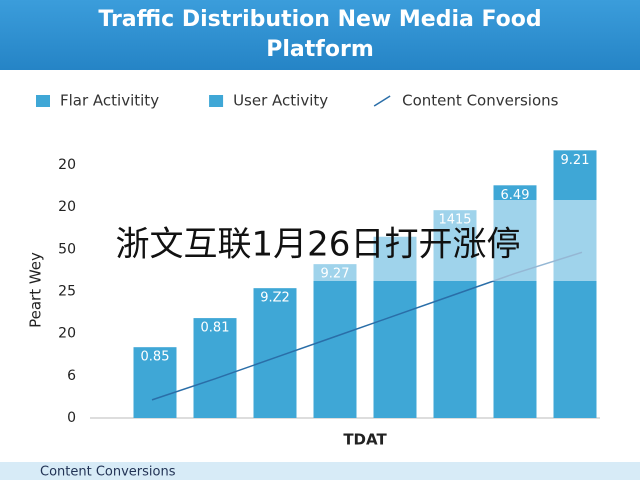  Describe the element at coordinates (365, 440) in the screenshot. I see `x-axis-label: TDAT` at that location.